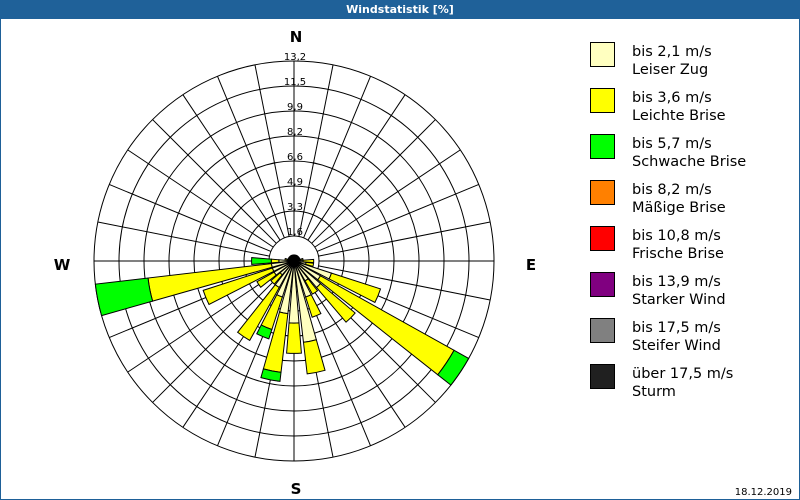 Image resolution: width=800 pixels, height=500 pixels. Describe the element at coordinates (672, 190) in the screenshot. I see `legend-speed: bis 8,2 m/s` at that location.